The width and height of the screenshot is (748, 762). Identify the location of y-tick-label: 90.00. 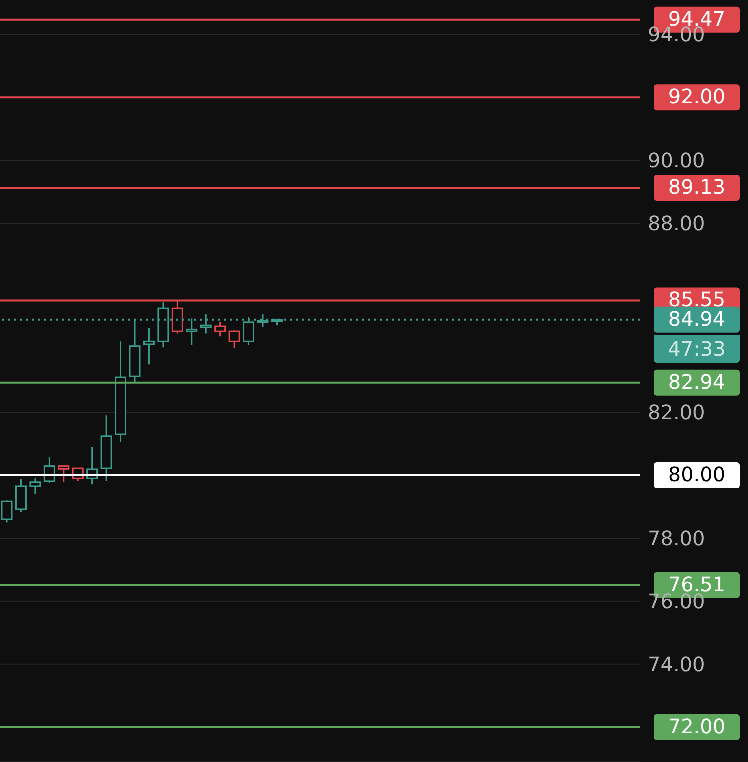
(677, 160).